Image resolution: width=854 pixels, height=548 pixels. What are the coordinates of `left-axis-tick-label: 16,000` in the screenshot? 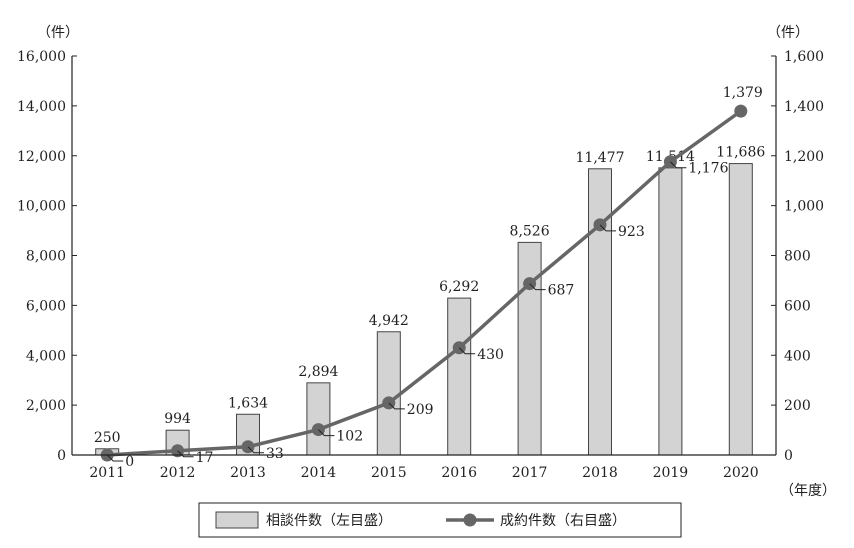 It's located at (41, 57).